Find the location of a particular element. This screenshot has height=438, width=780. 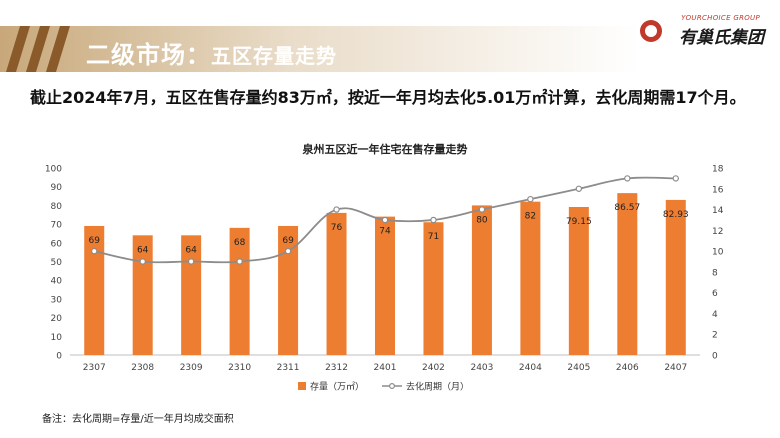

page-title-main: 二级市场： is located at coordinates (148, 55).